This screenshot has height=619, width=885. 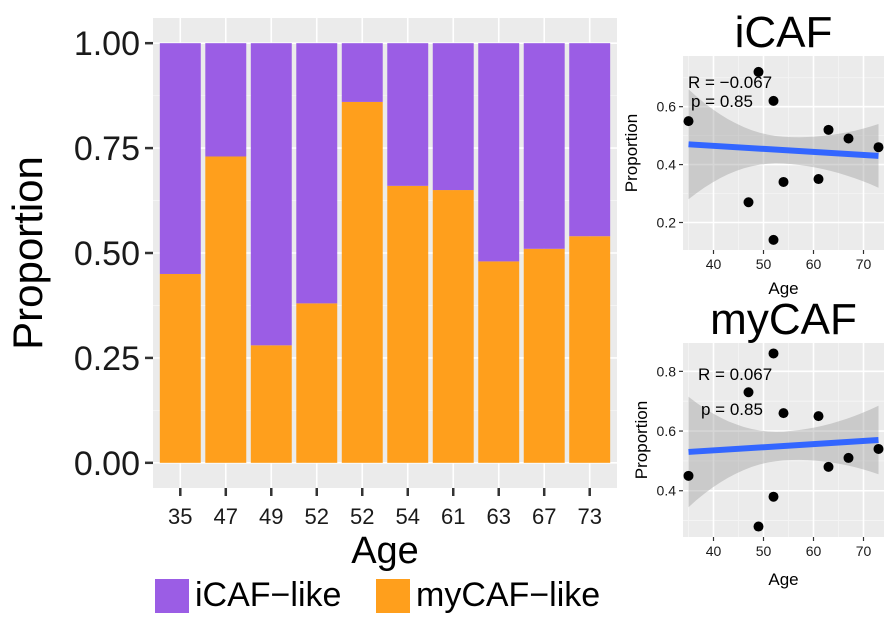 What do you see at coordinates (783, 288) in the screenshot?
I see `icaf-x-axis-title: Age` at bounding box center [783, 288].